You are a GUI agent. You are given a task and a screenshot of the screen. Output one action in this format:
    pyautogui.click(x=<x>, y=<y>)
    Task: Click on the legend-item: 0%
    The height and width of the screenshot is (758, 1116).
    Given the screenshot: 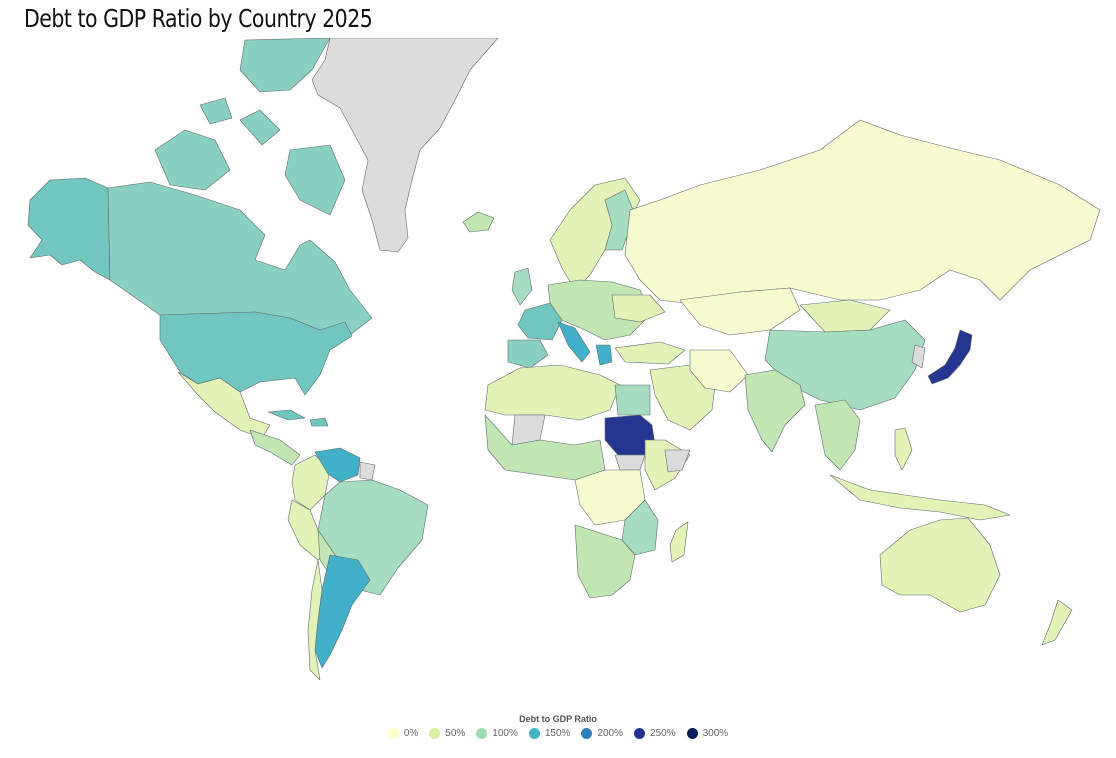 What is the action you would take?
    pyautogui.click(x=403, y=733)
    